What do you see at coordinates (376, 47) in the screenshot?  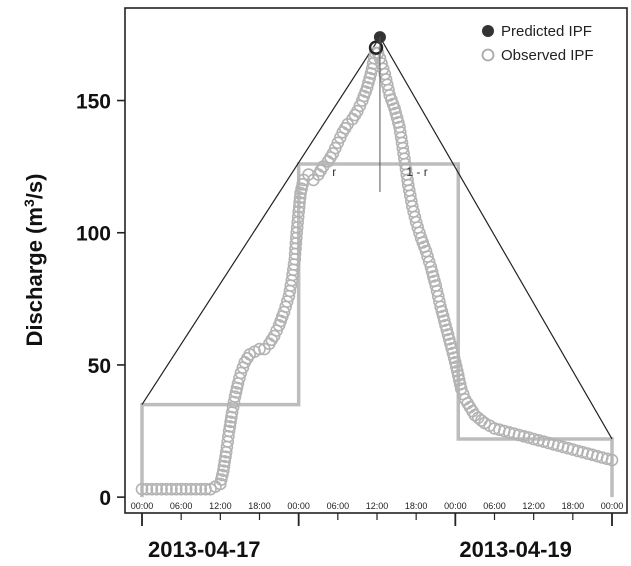 I see `observed-ipf-peak-marker` at bounding box center [376, 47].